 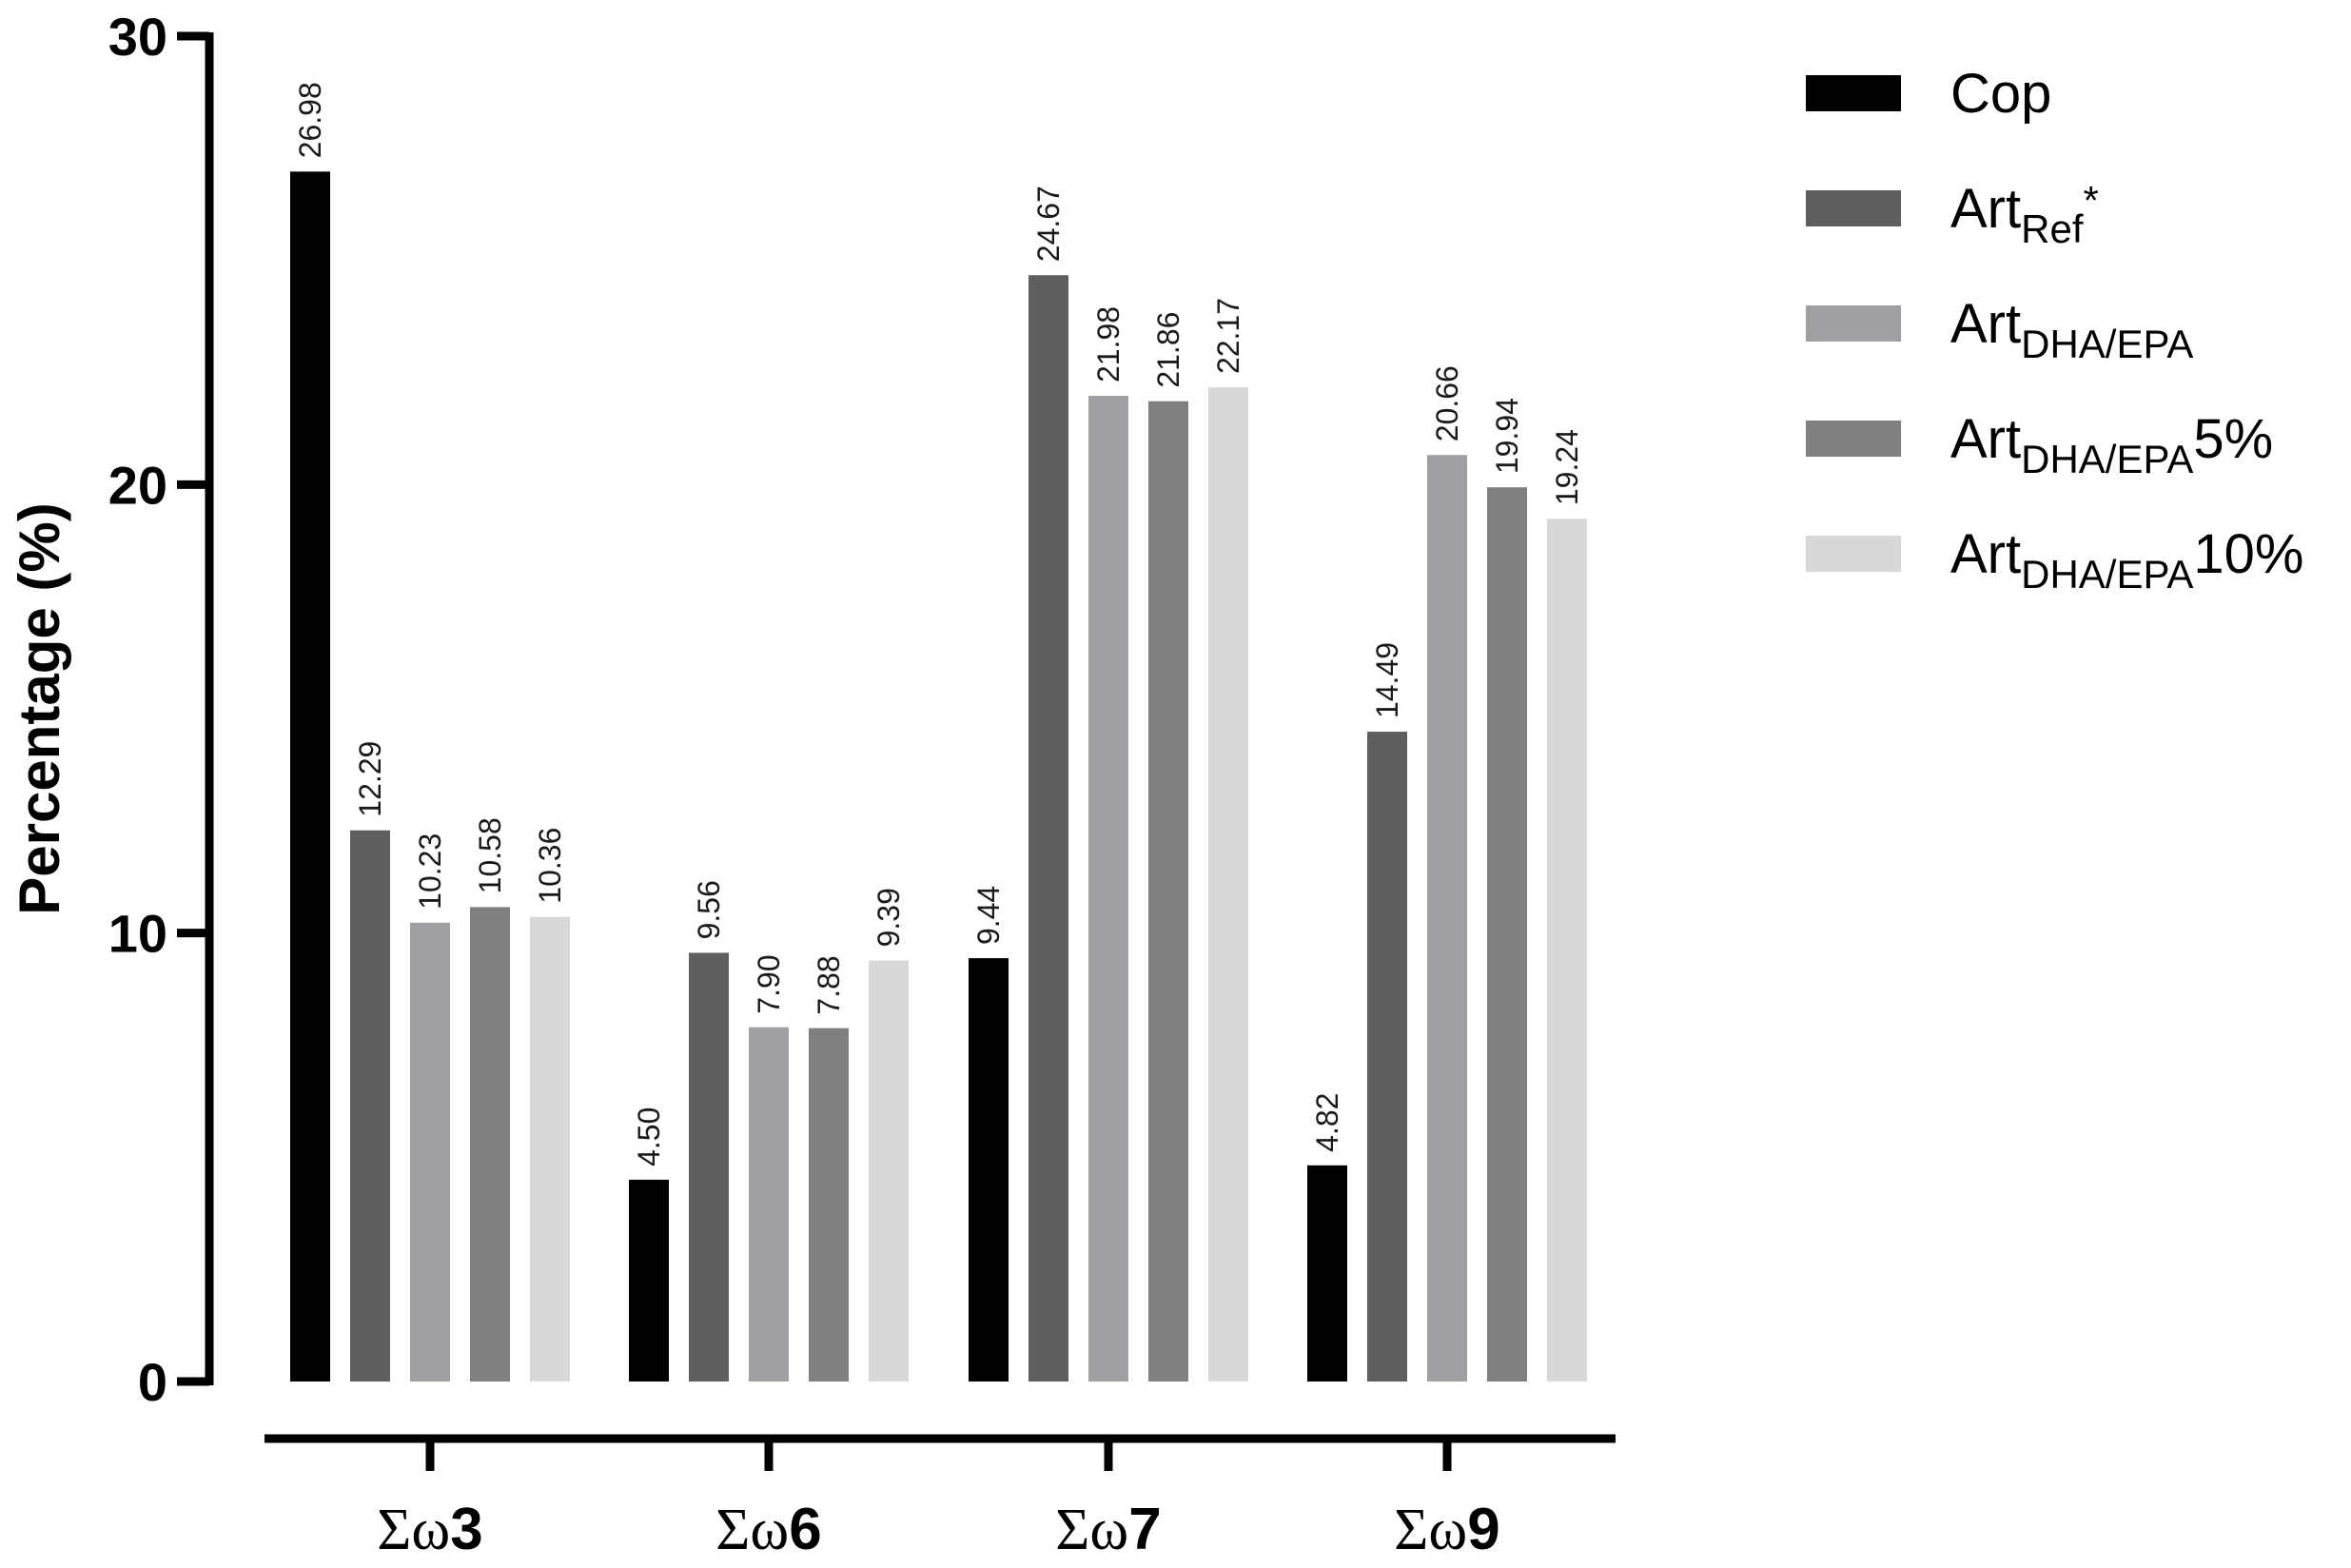 I want to click on data-label: 24.67, so click(x=1048, y=224).